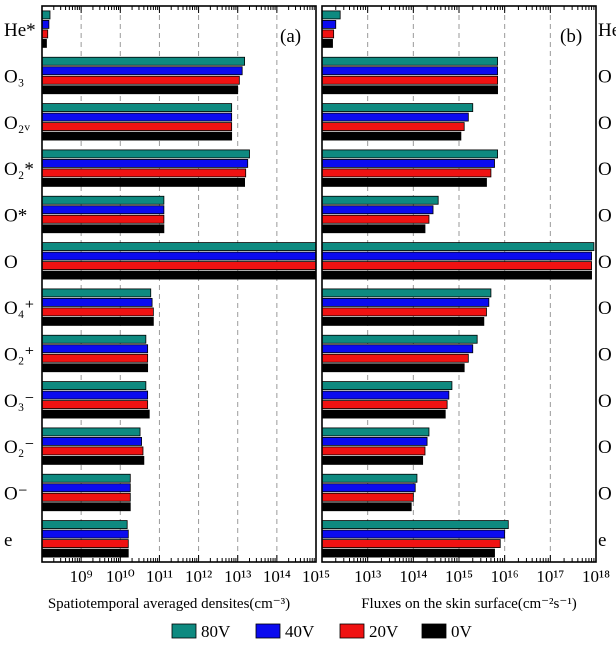 This screenshot has width=616, height=650. What do you see at coordinates (607, 30) in the screenshot?
I see `category-label: He` at bounding box center [607, 30].